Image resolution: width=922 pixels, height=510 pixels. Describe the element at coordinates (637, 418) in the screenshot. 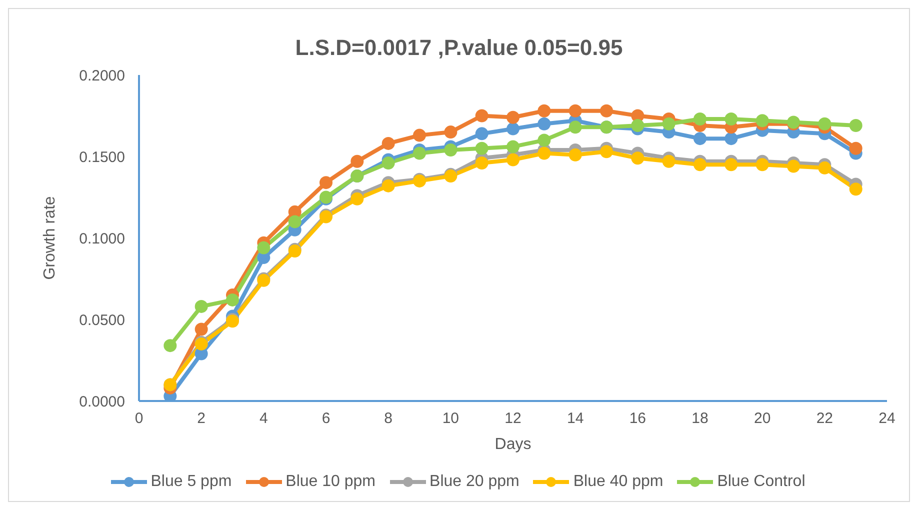

I see `x-tick-label: 16` at that location.